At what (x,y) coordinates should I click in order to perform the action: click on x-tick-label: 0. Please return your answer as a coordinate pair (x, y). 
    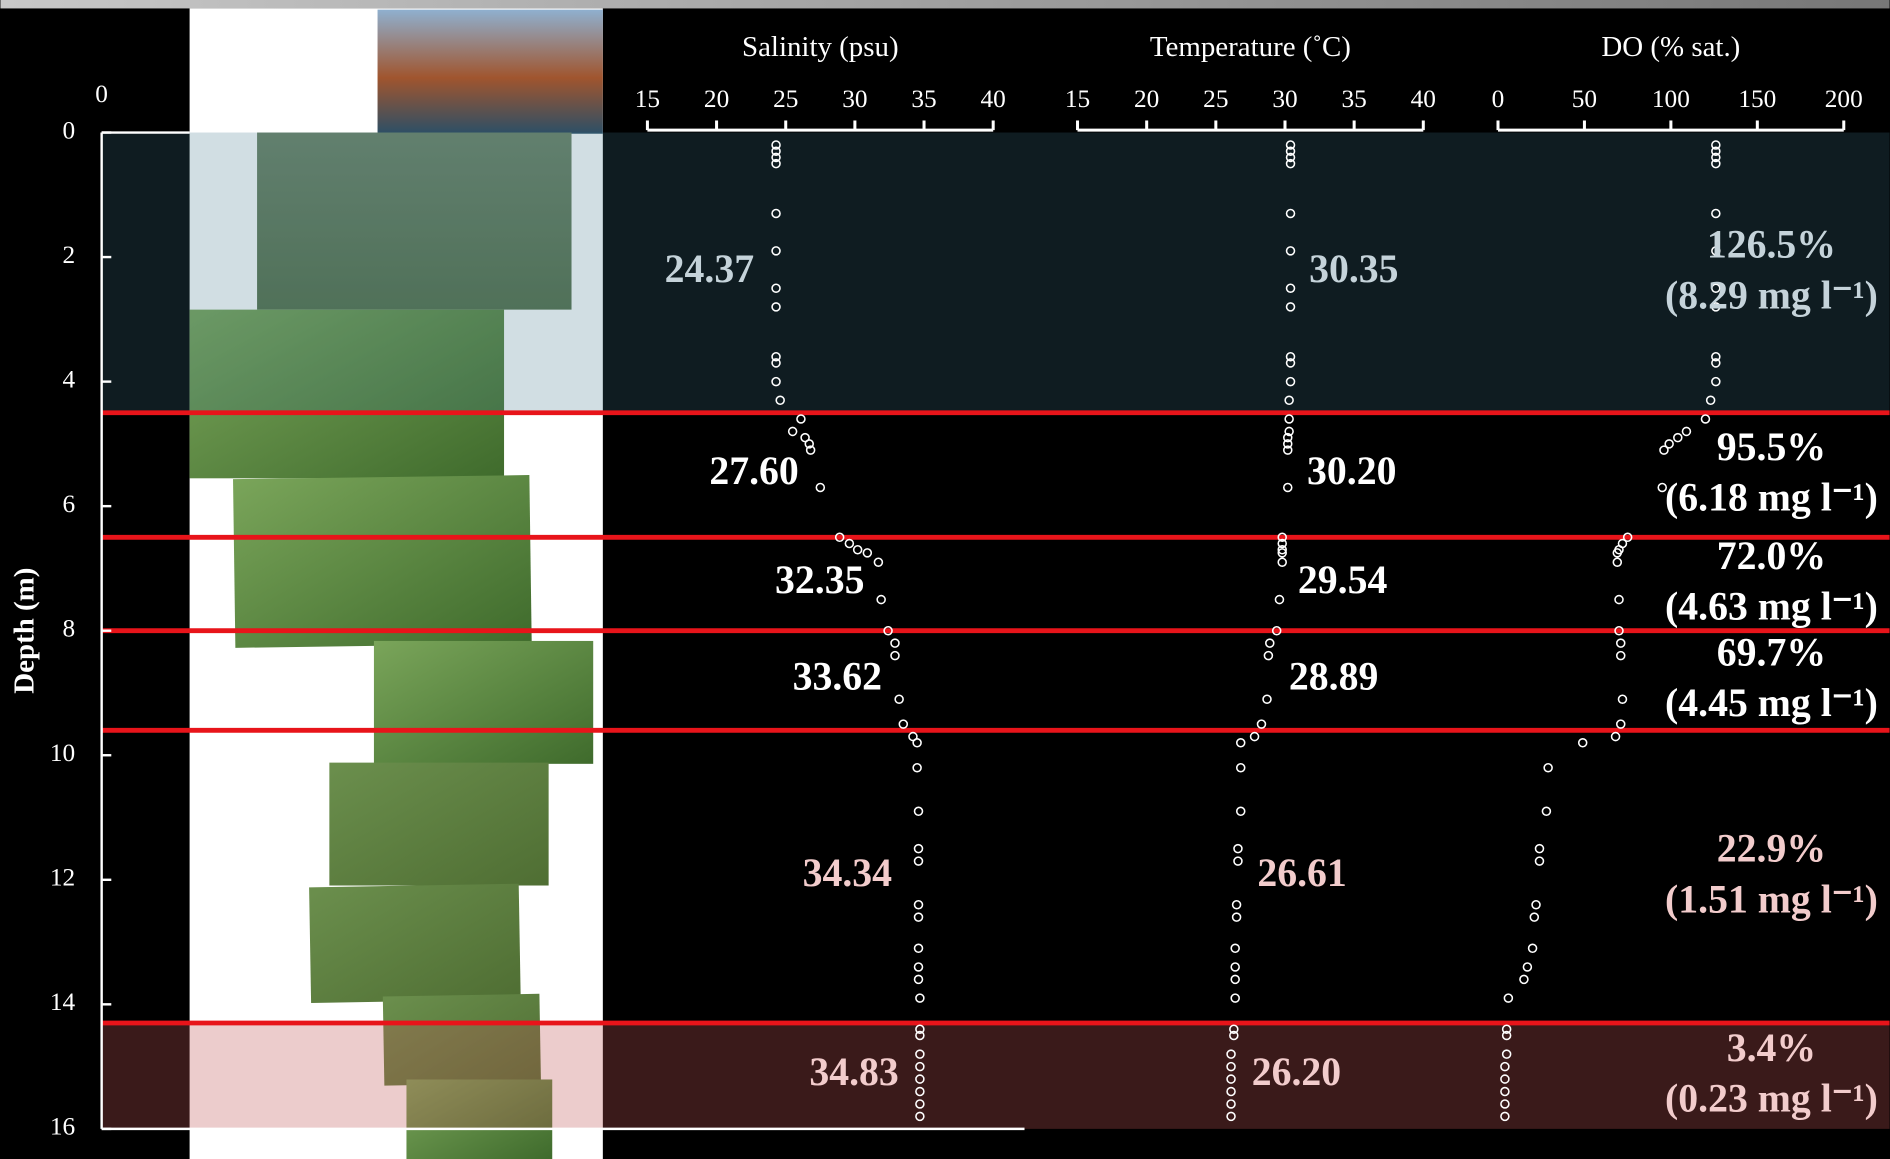
    Looking at the image, I should click on (1498, 99).